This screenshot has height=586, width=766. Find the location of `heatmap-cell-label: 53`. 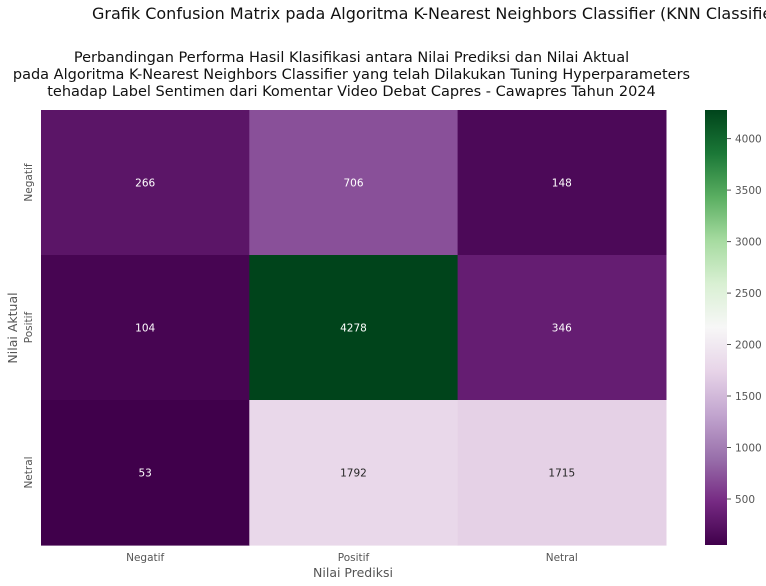

heatmap-cell-label: 53 is located at coordinates (145, 474).